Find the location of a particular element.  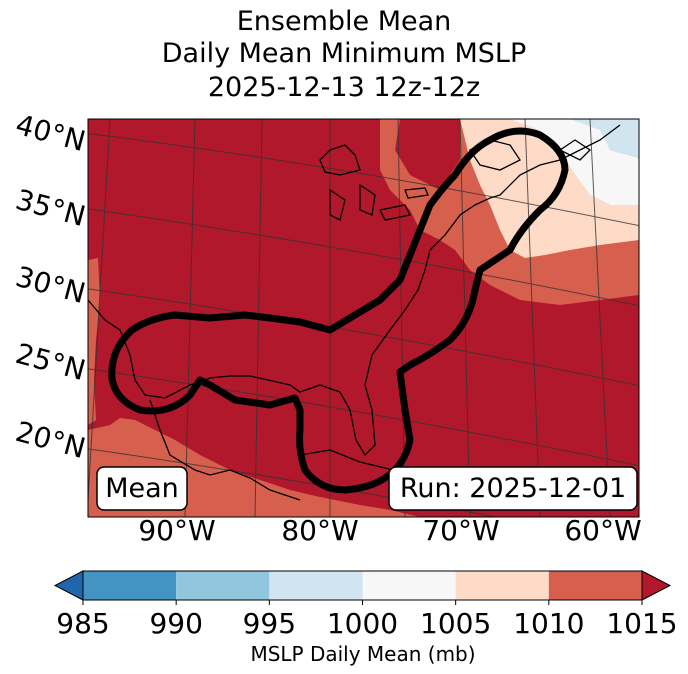

mean-label: Mean is located at coordinates (142, 488).